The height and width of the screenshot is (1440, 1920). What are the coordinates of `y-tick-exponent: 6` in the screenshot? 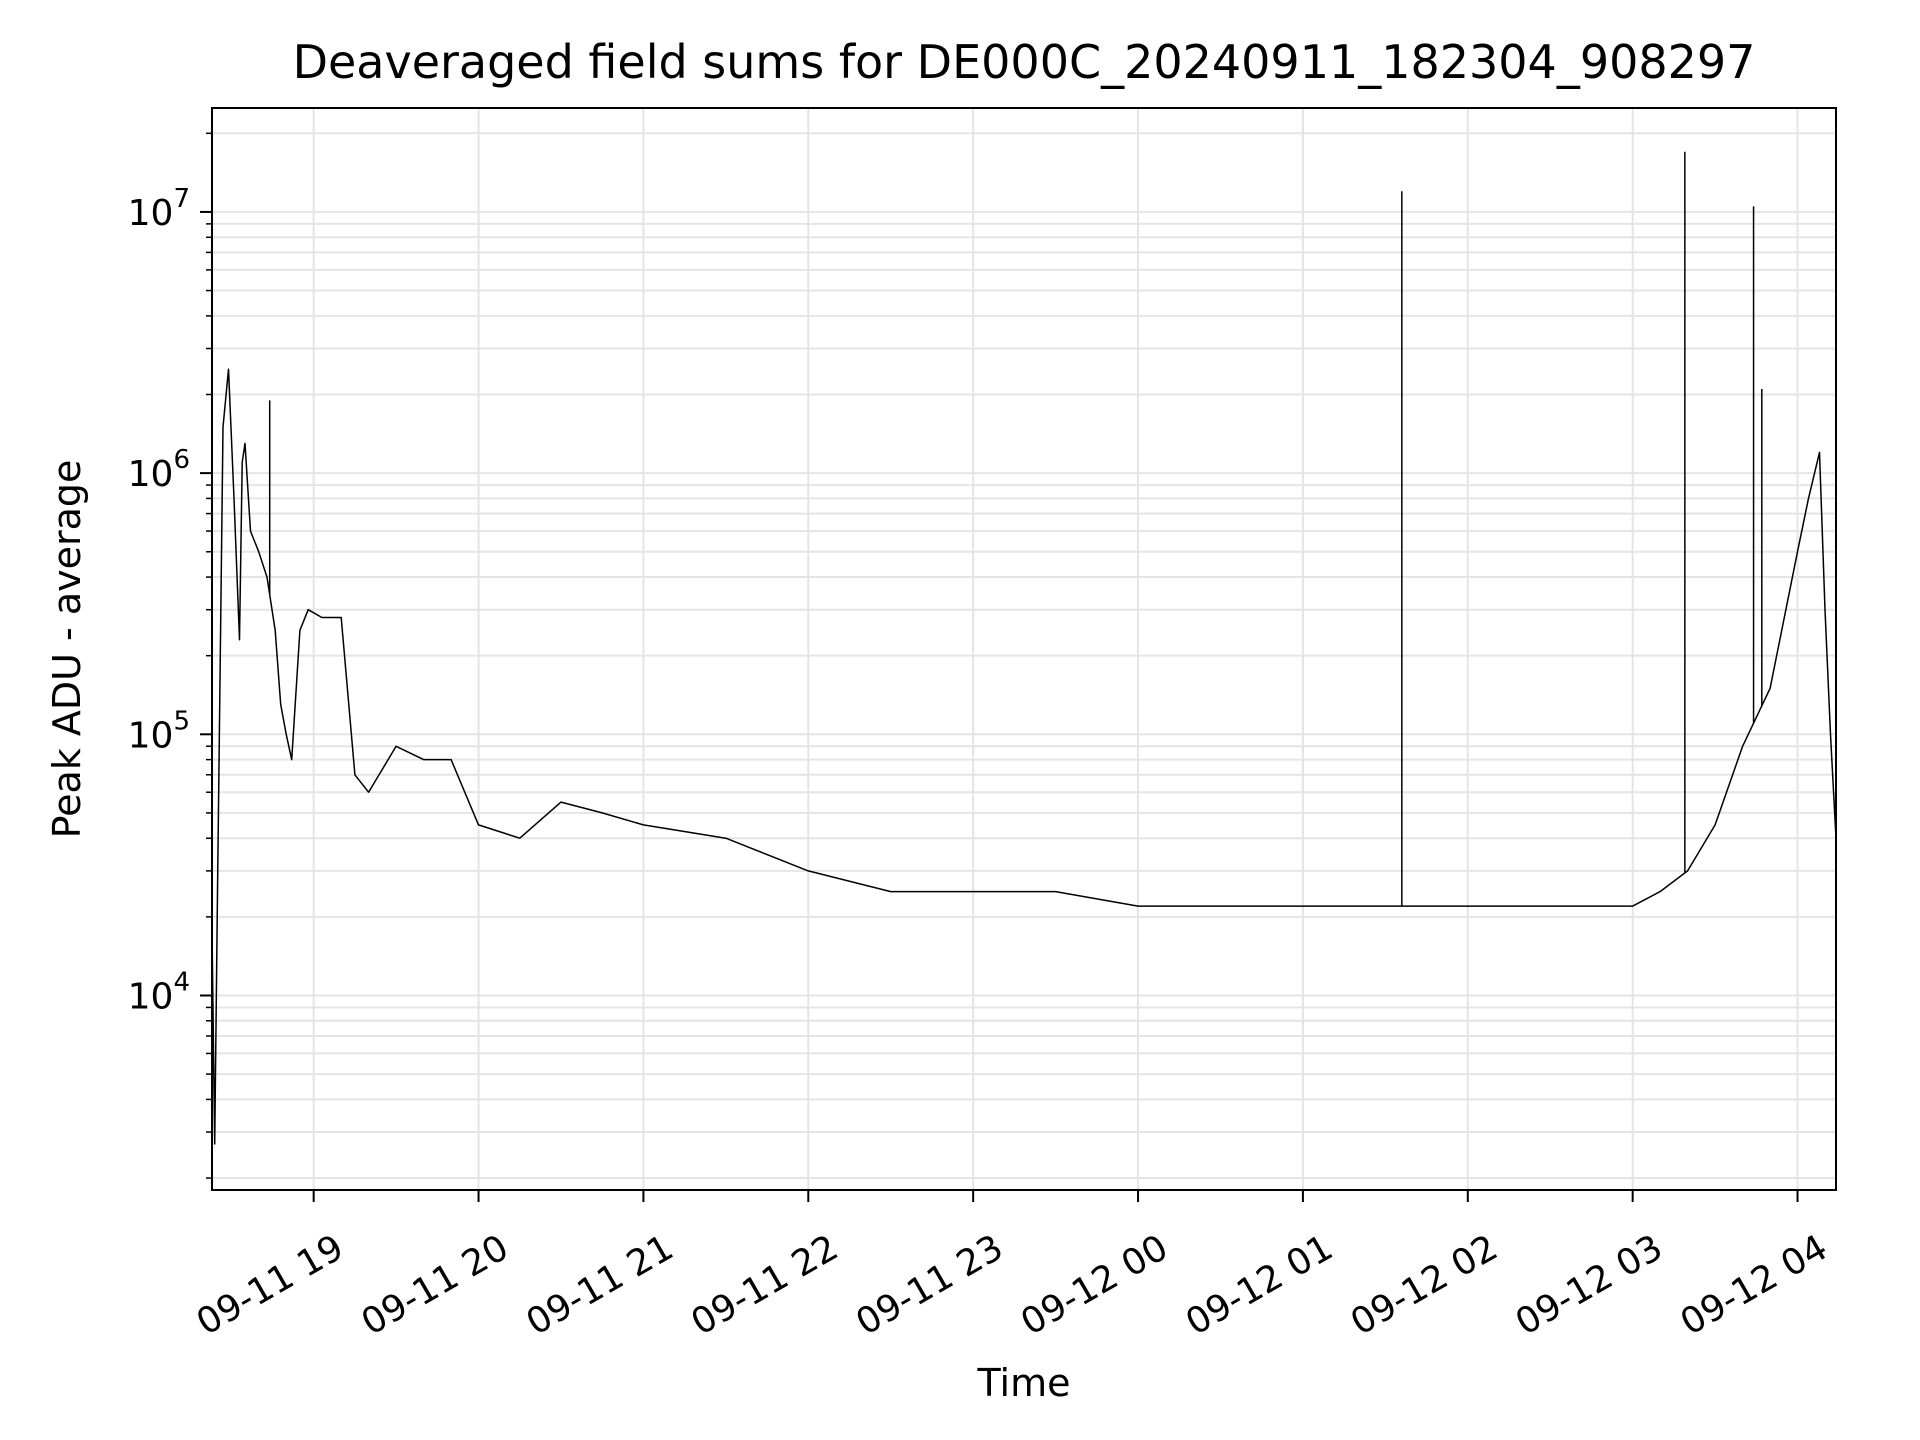 It's located at (181, 460).